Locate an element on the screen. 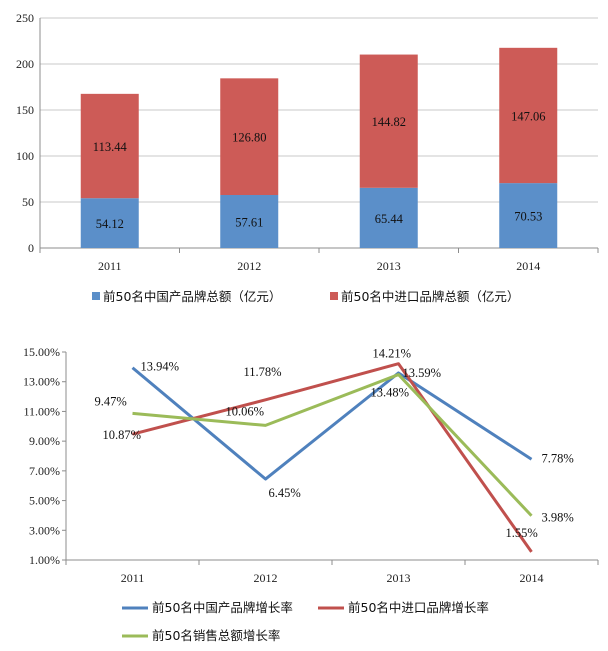 The height and width of the screenshot is (651, 608). bar-data-label: 54.12 is located at coordinates (110, 224).